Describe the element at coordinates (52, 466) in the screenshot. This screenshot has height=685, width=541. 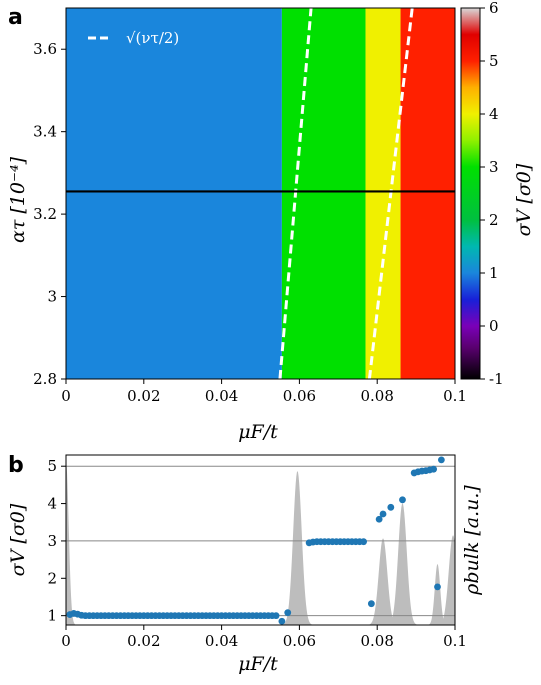
I see `y-tick-label: 5` at that location.